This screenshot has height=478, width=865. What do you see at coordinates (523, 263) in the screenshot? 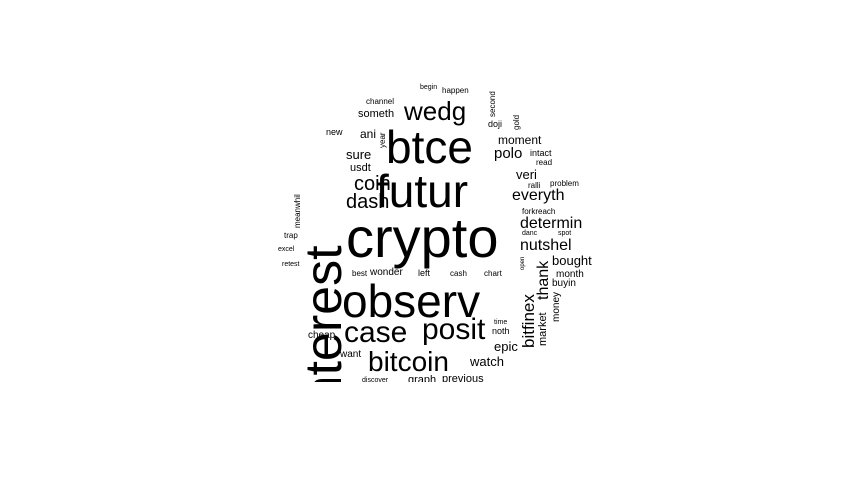
I see `cloud-word: open` at bounding box center [523, 263].